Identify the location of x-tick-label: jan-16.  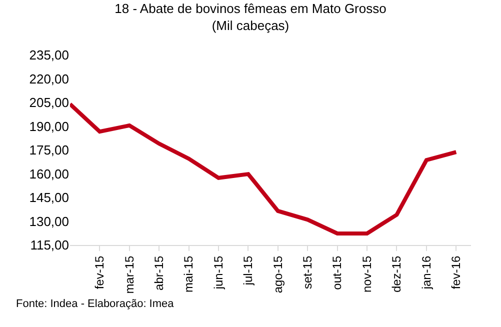
(426, 272).